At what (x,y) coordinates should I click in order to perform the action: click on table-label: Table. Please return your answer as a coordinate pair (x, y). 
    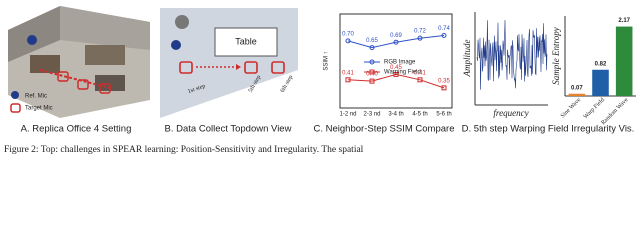
    Looking at the image, I should click on (246, 41).